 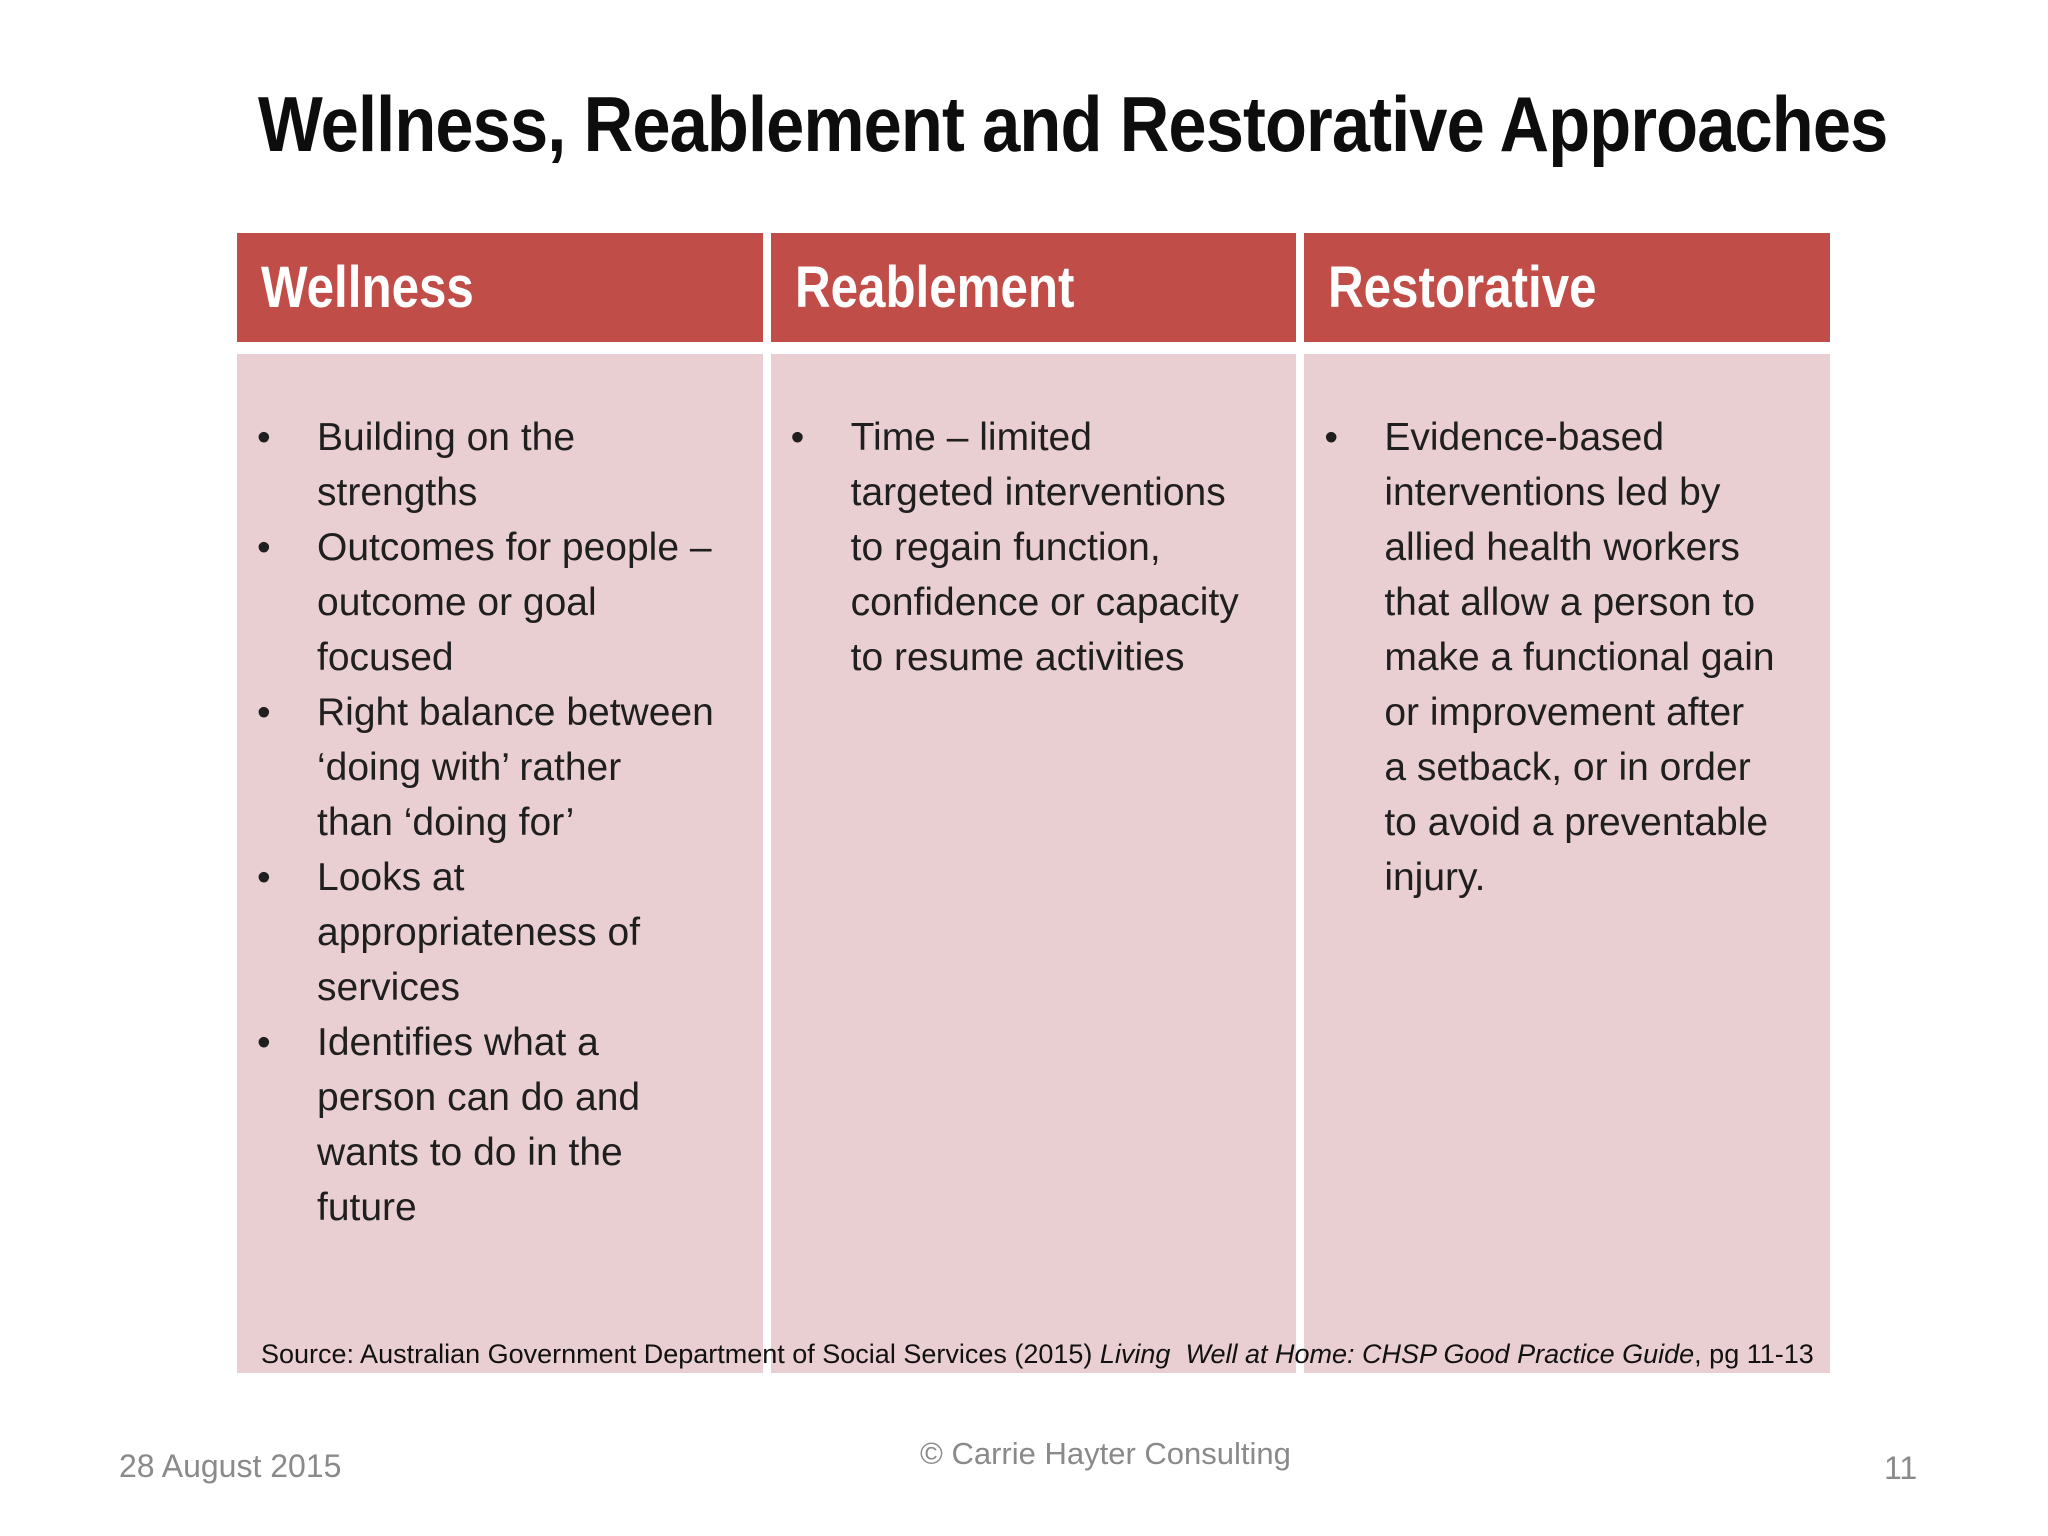 I want to click on column-header-restorative: Restorative, so click(x=1567, y=287).